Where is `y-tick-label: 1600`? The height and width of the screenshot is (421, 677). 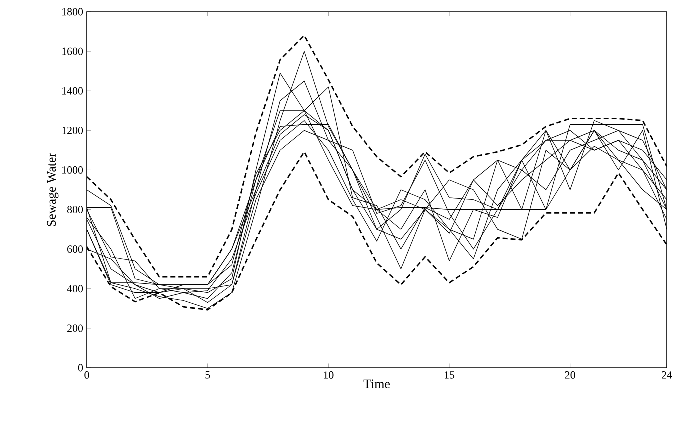
y-tick-label: 1600 is located at coordinates (73, 52).